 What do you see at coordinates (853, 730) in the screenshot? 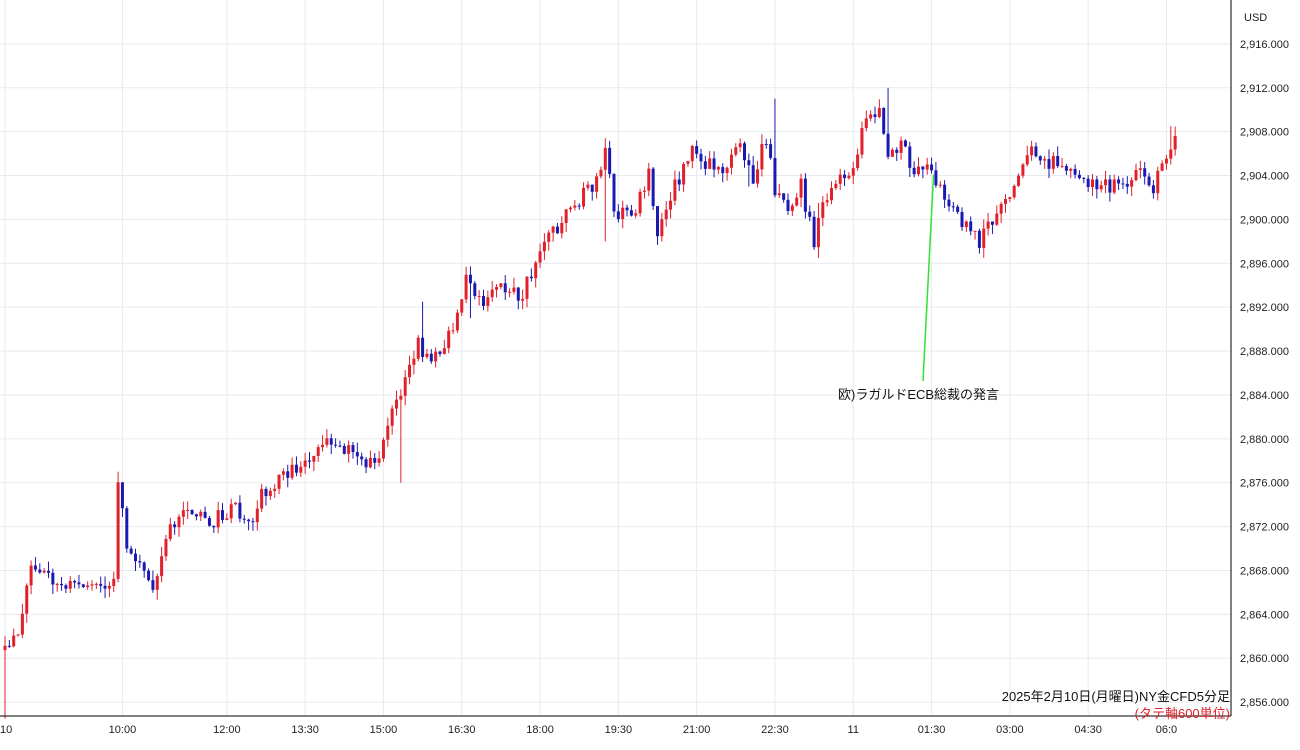
I see `x-tick-label: 11` at bounding box center [853, 730].